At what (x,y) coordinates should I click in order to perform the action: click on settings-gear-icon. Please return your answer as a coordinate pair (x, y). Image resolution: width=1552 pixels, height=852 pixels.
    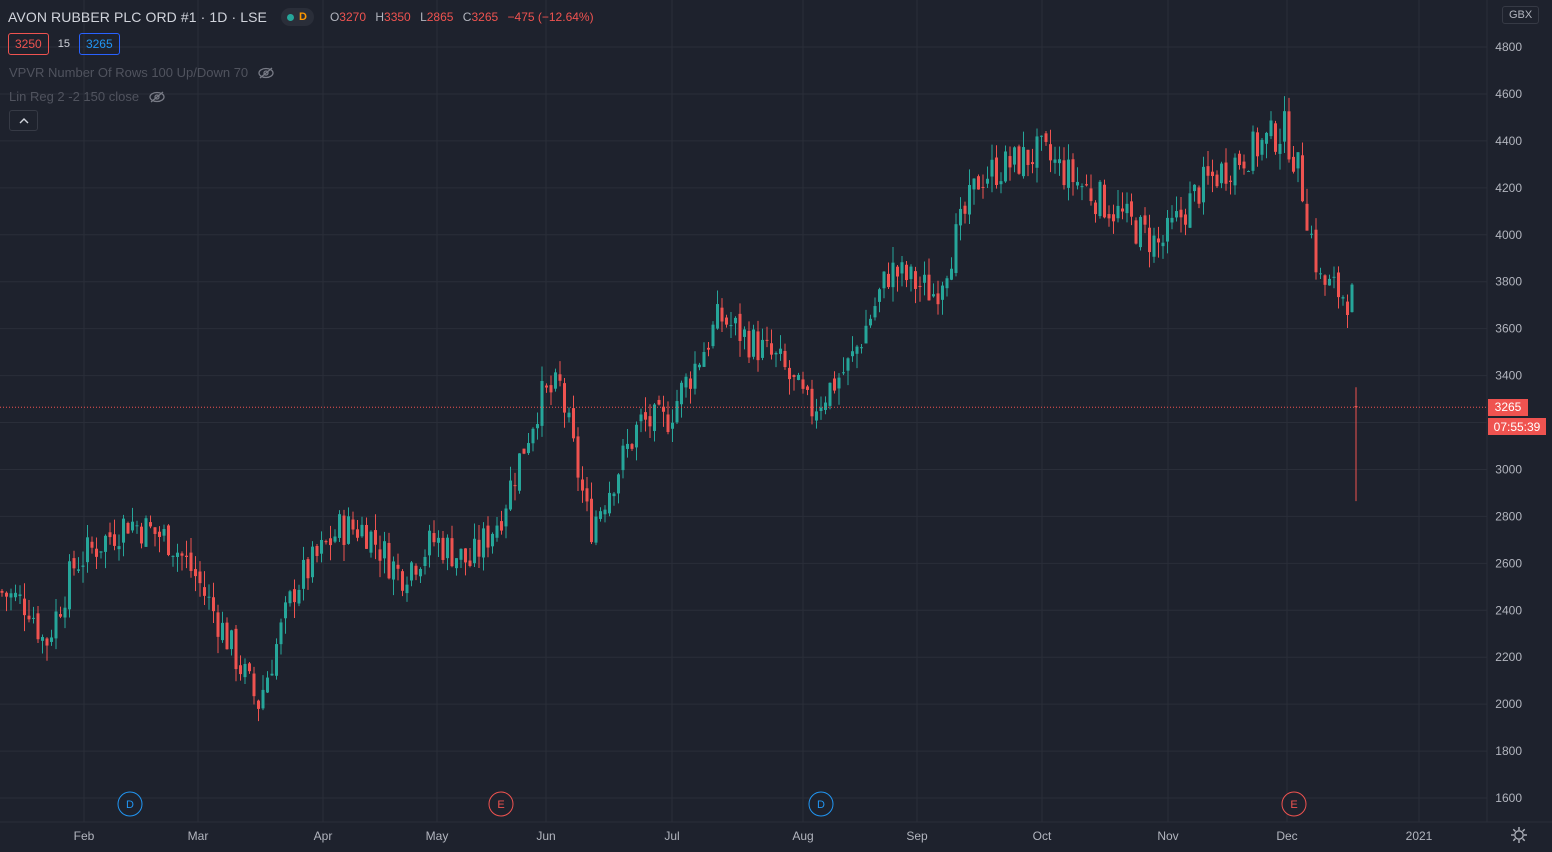
    Looking at the image, I should click on (1519, 835).